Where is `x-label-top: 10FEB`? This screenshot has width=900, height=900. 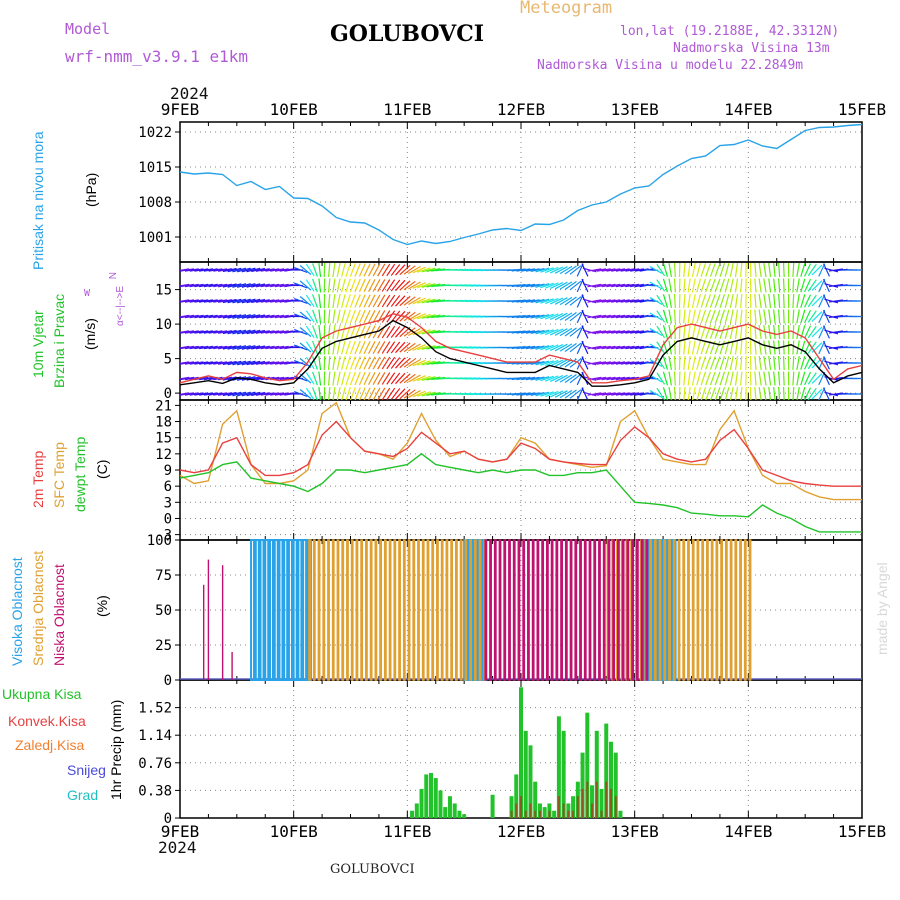
x-label-top: 10FEB is located at coordinates (294, 109).